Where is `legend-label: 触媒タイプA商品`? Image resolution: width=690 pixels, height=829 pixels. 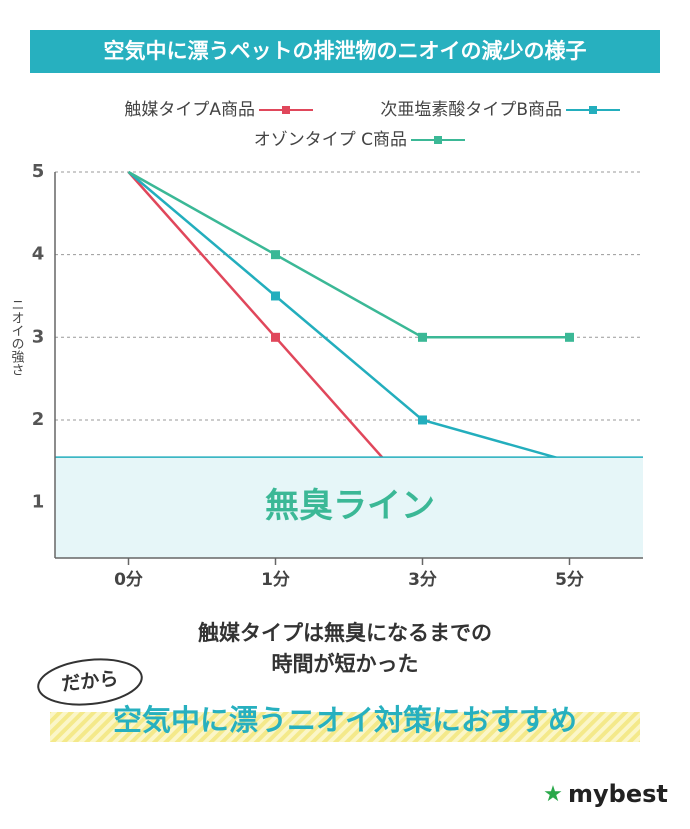
legend-label: 触媒タイプA商品 is located at coordinates (189, 110).